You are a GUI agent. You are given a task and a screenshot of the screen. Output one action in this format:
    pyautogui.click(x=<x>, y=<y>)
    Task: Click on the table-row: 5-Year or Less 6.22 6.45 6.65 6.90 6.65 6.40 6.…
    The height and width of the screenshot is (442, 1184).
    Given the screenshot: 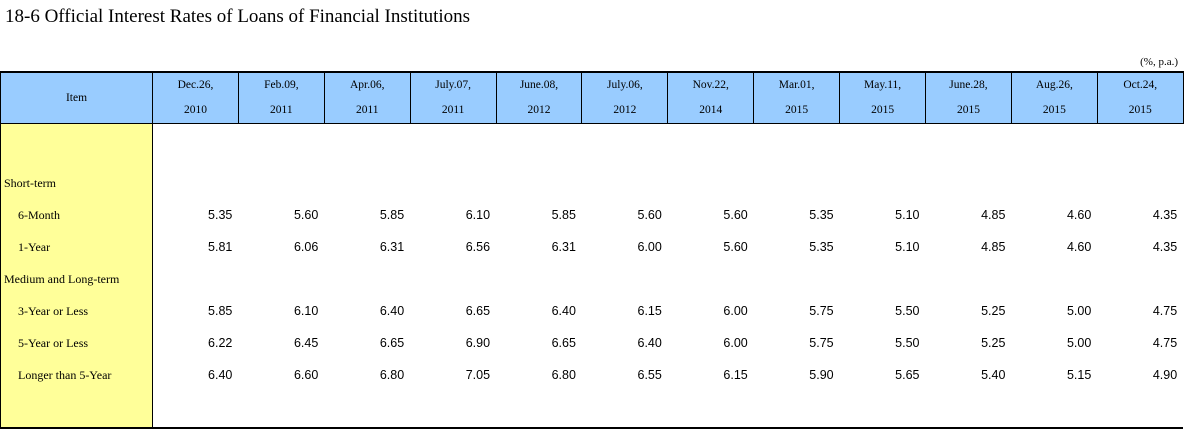 What is the action you would take?
    pyautogui.click(x=592, y=343)
    